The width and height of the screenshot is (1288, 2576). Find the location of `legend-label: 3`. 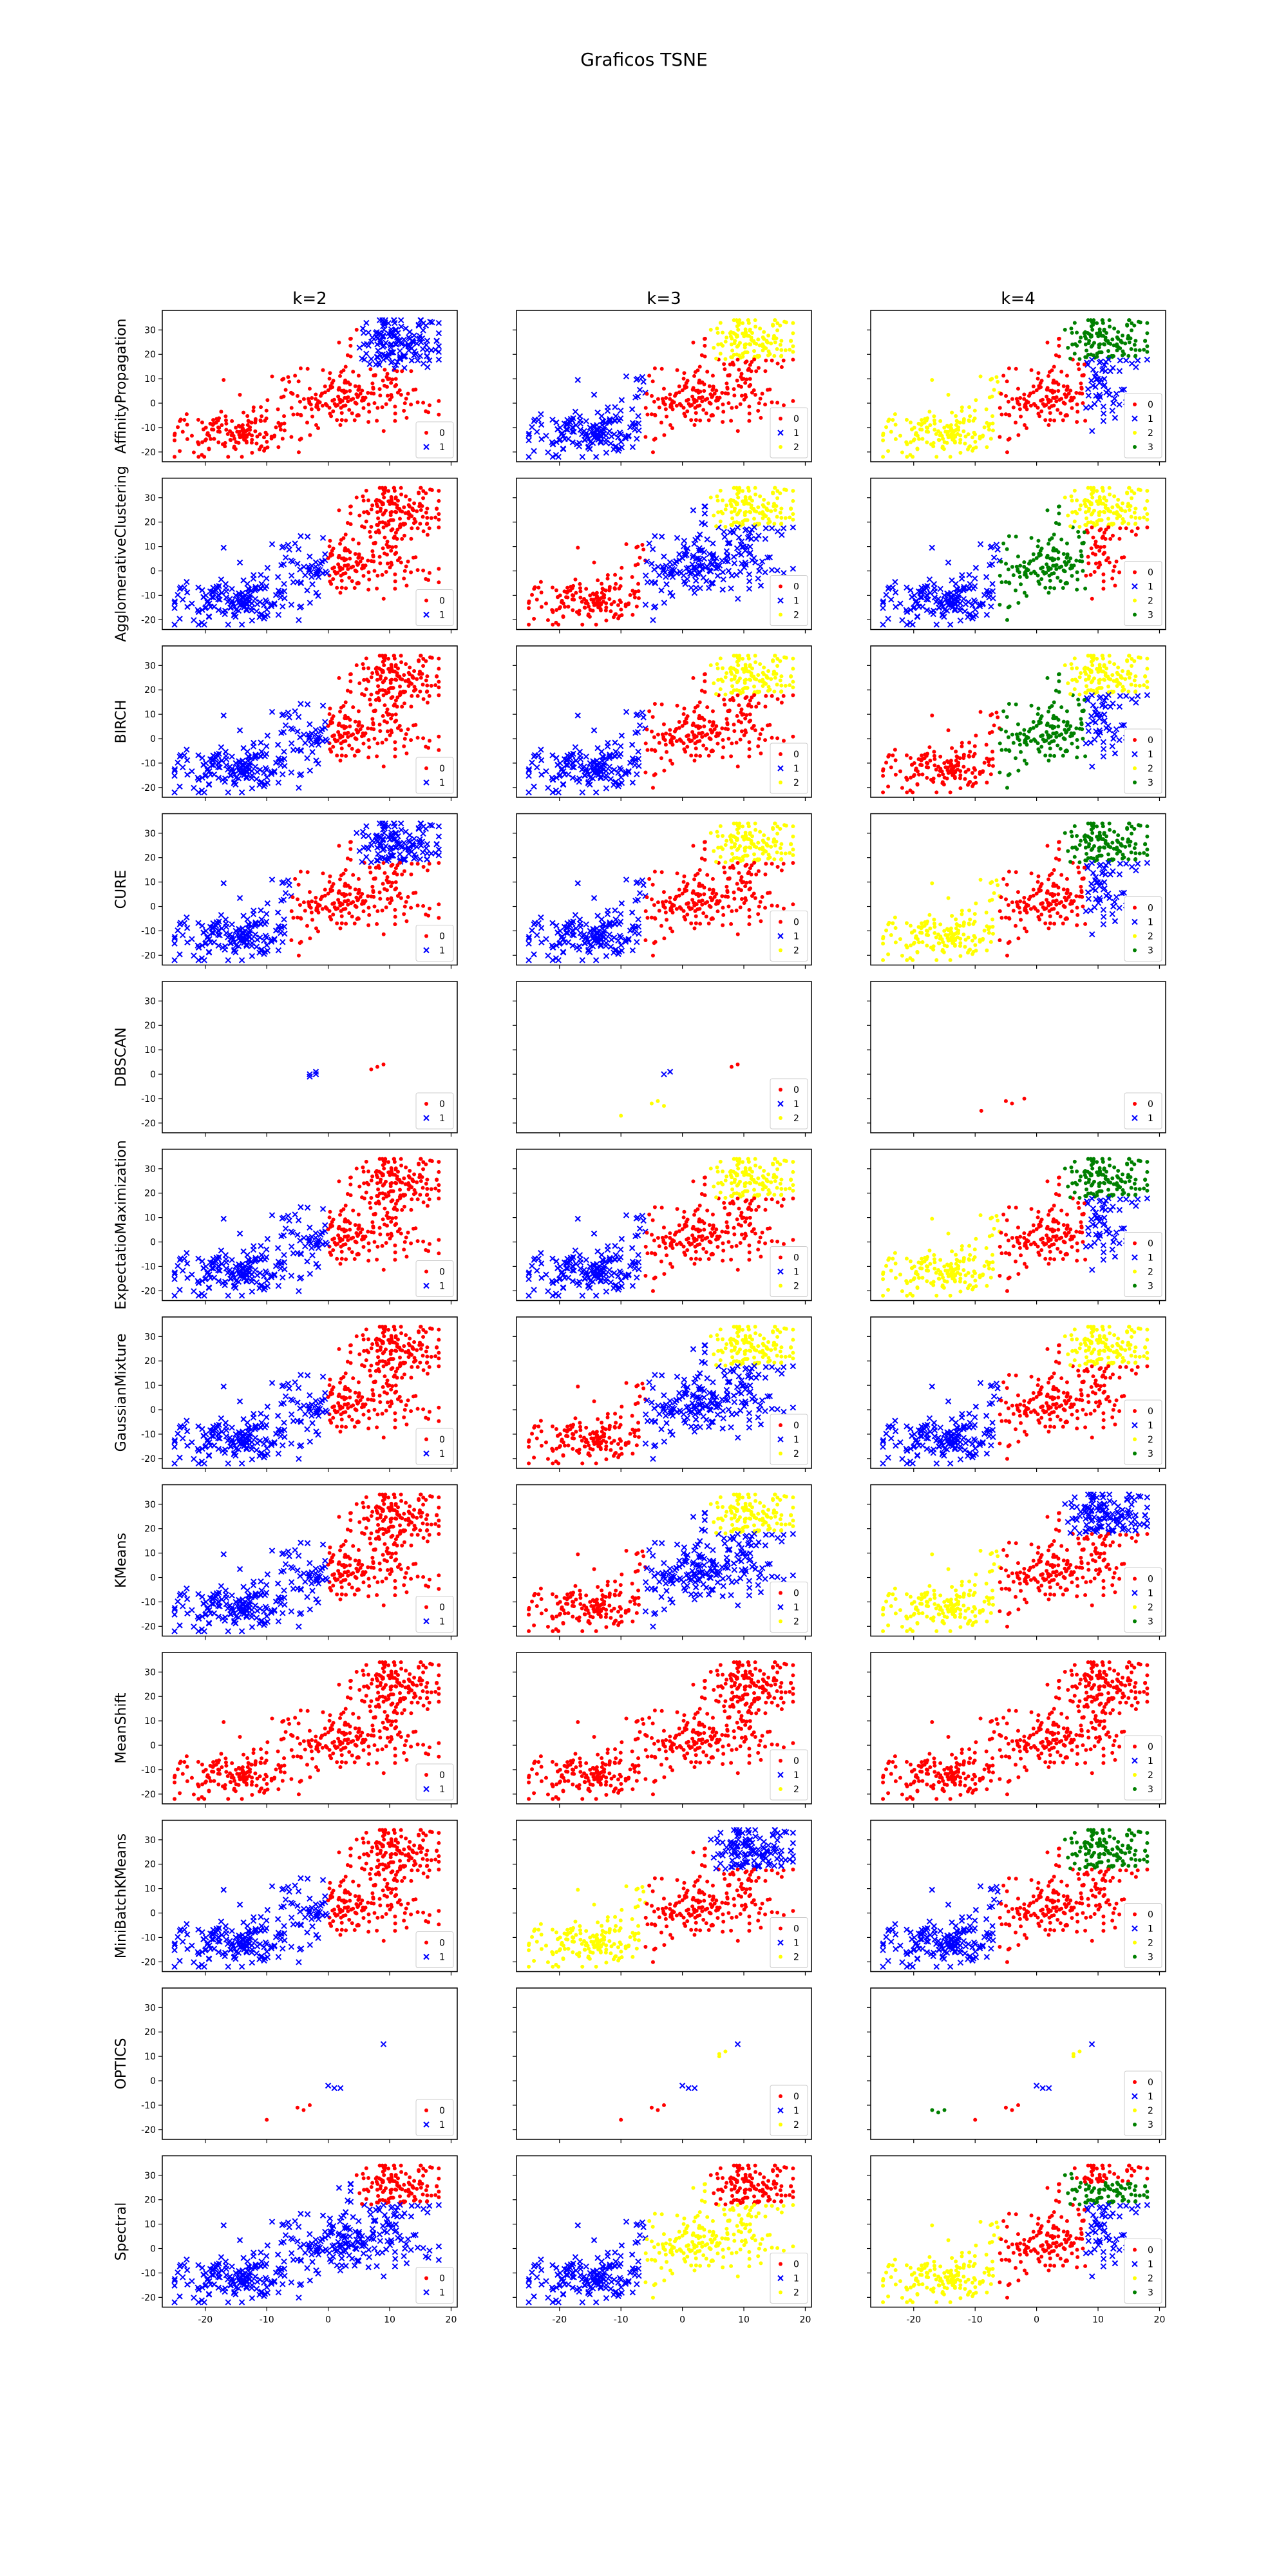

legend-label: 3 is located at coordinates (1150, 616).